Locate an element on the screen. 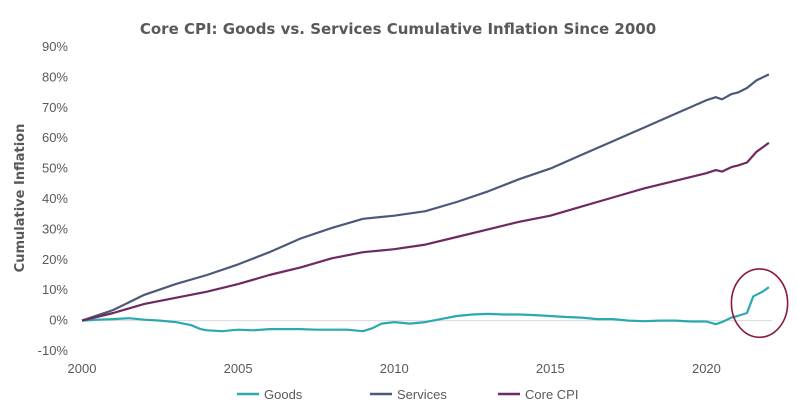 This screenshot has width=797, height=411. legend: Goods Services Core CPI is located at coordinates (407, 394).